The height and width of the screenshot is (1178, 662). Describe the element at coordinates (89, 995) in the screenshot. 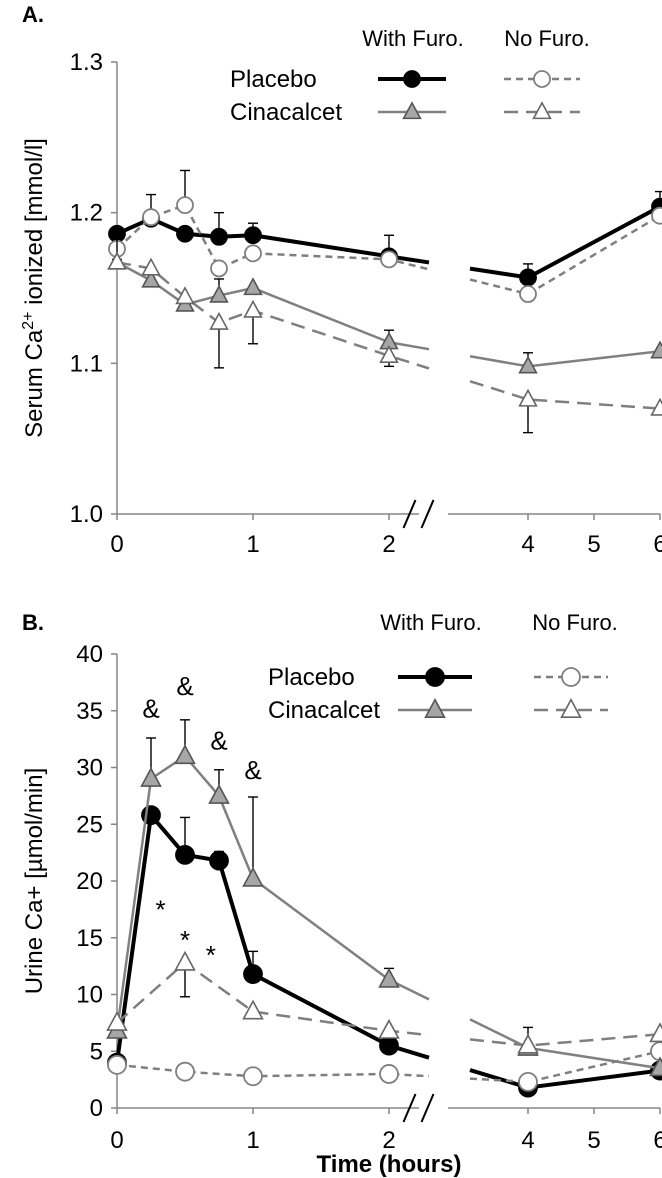

I see `y-tick-label: 10` at that location.